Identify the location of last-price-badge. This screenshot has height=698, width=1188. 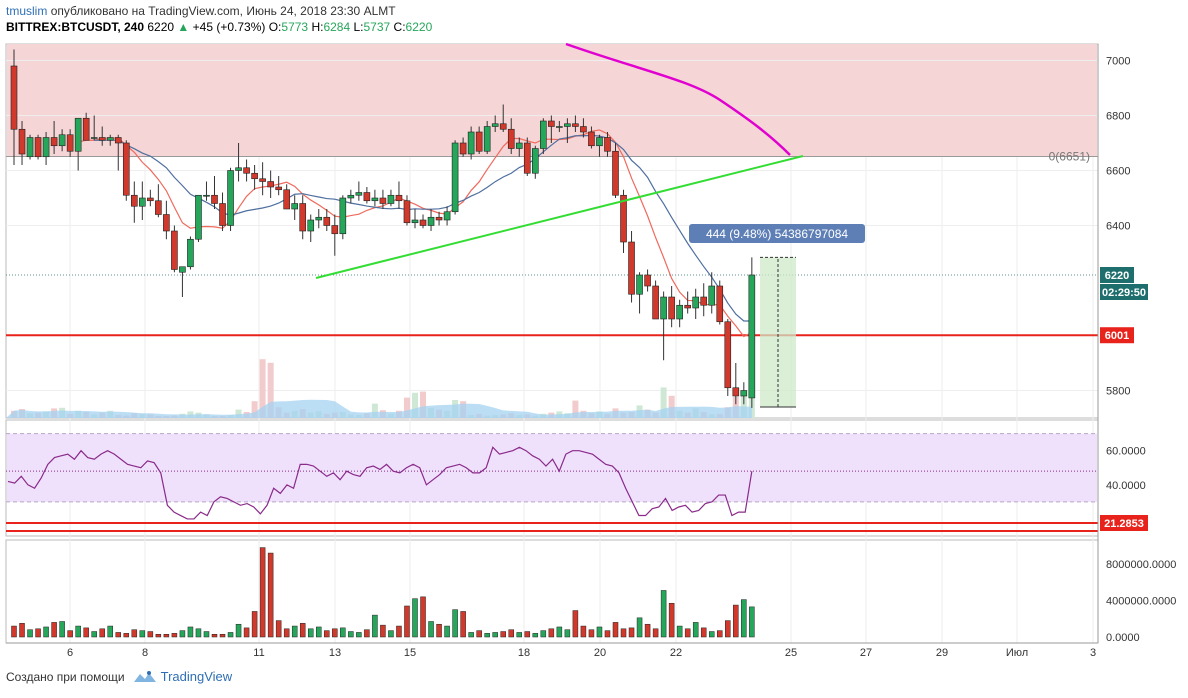
(1117, 275).